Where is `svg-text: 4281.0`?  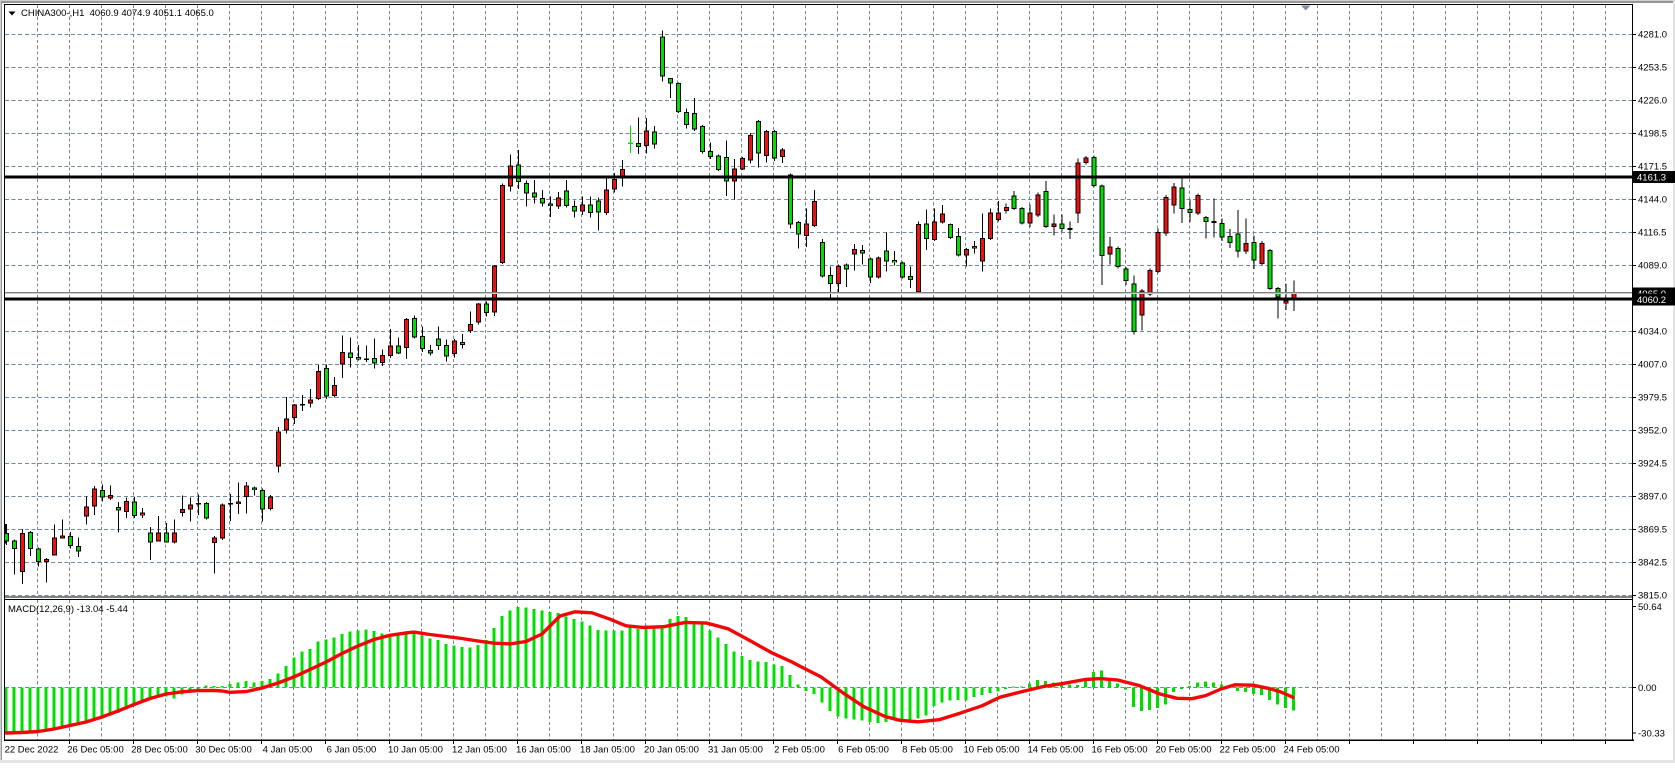 svg-text: 4281.0 is located at coordinates (1652, 35).